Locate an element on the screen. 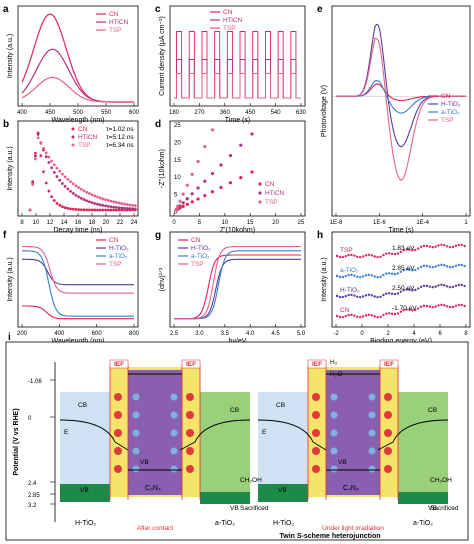 The height and width of the screenshot is (544, 474). a-tio2-label: a-TiO₂ is located at coordinates (423, 523).